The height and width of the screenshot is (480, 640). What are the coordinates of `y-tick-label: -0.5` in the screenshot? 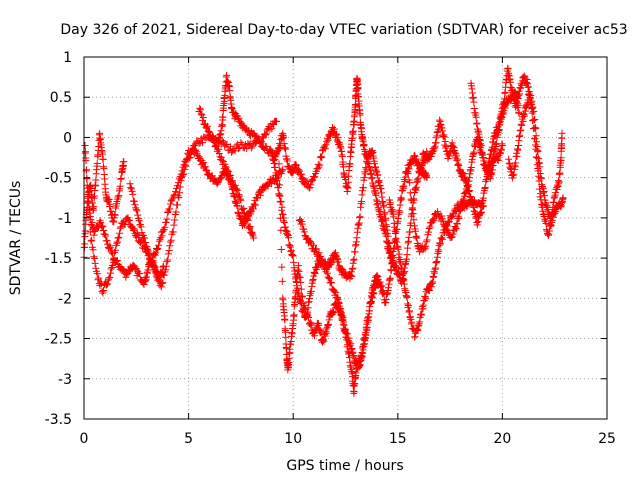 It's located at (58, 179).